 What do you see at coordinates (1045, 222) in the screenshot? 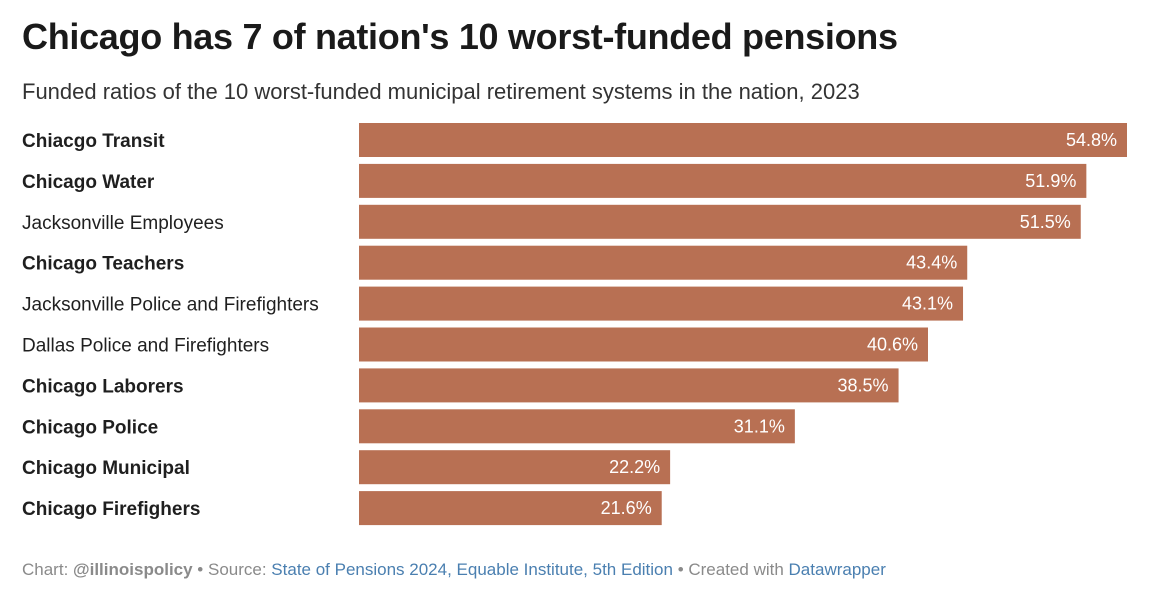
I see `bar-value-label: 51.5%` at bounding box center [1045, 222].